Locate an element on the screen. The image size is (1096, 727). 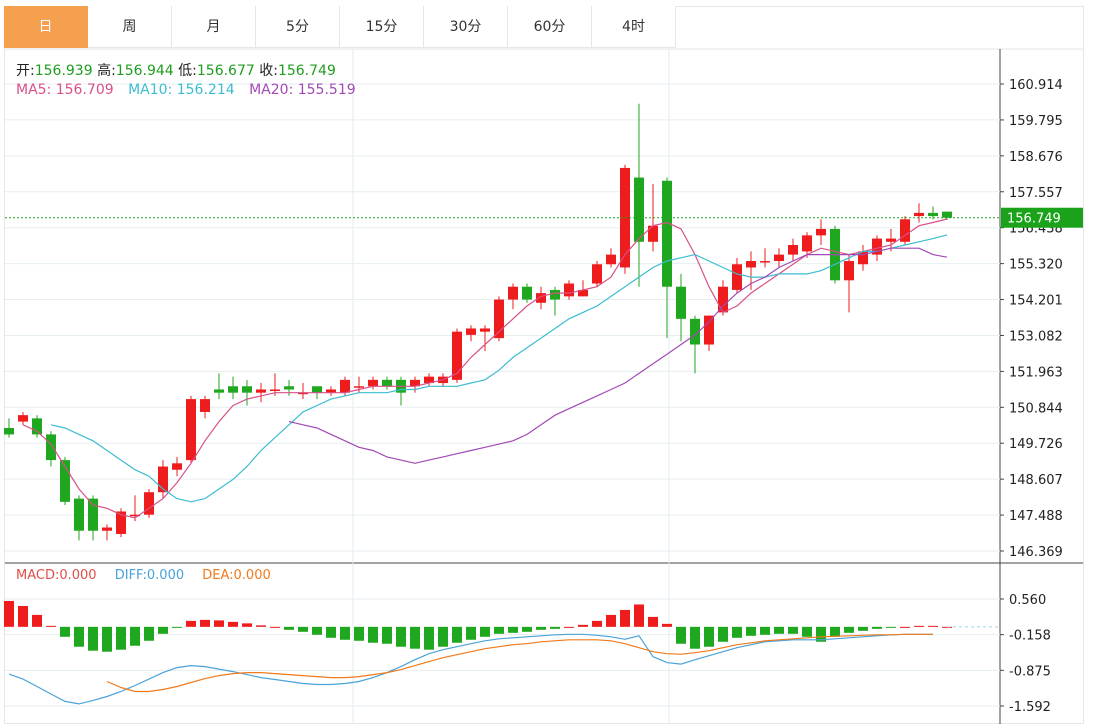
tab-week: 周 is located at coordinates (130, 27).